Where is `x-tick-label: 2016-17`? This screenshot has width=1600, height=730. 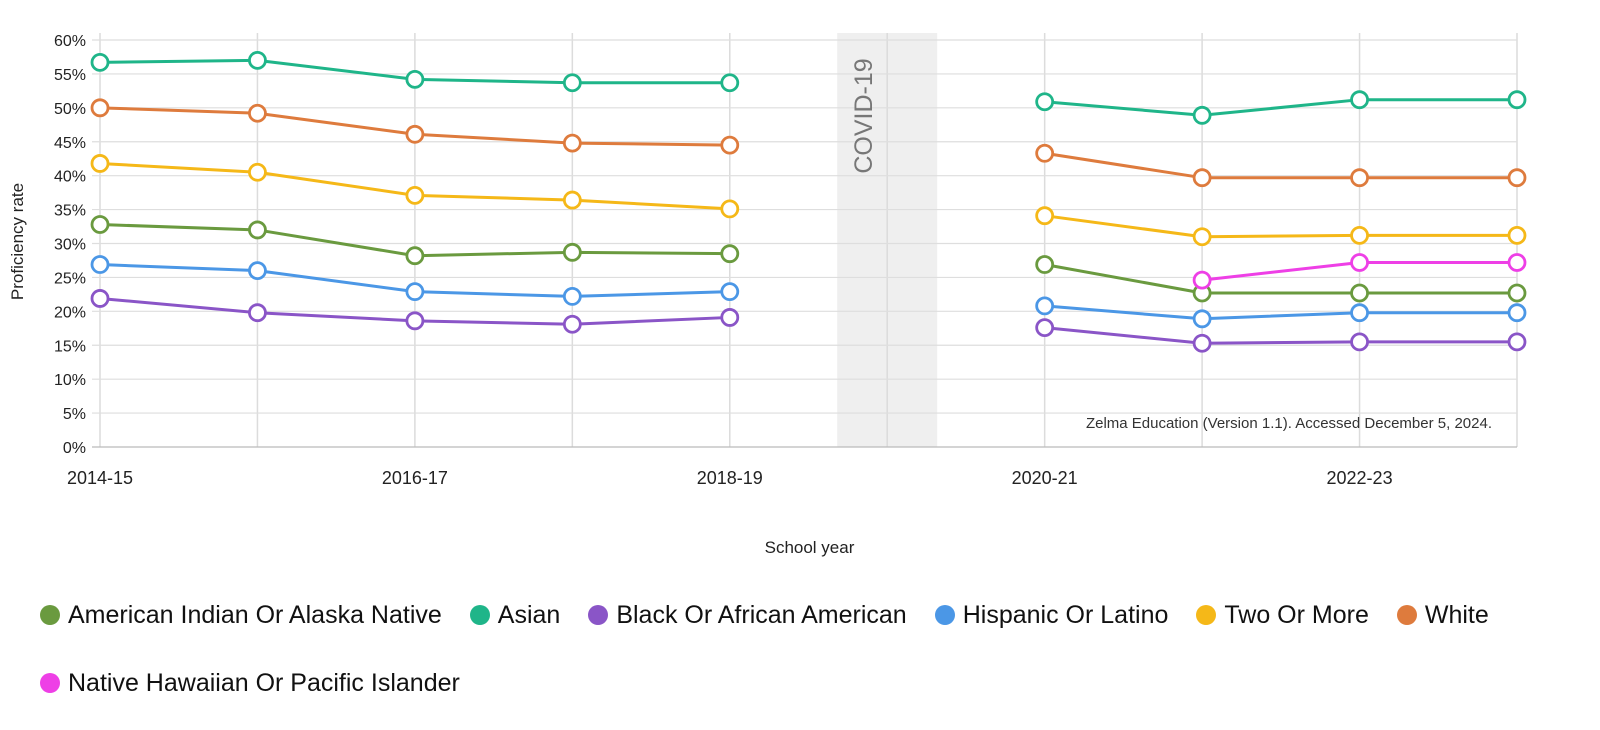
x-tick-label: 2016-17 is located at coordinates (415, 478).